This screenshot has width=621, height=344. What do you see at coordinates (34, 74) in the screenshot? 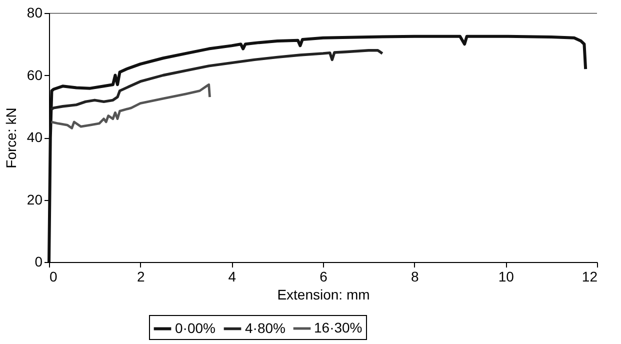
I see `y-tick-label: 60` at bounding box center [34, 74].